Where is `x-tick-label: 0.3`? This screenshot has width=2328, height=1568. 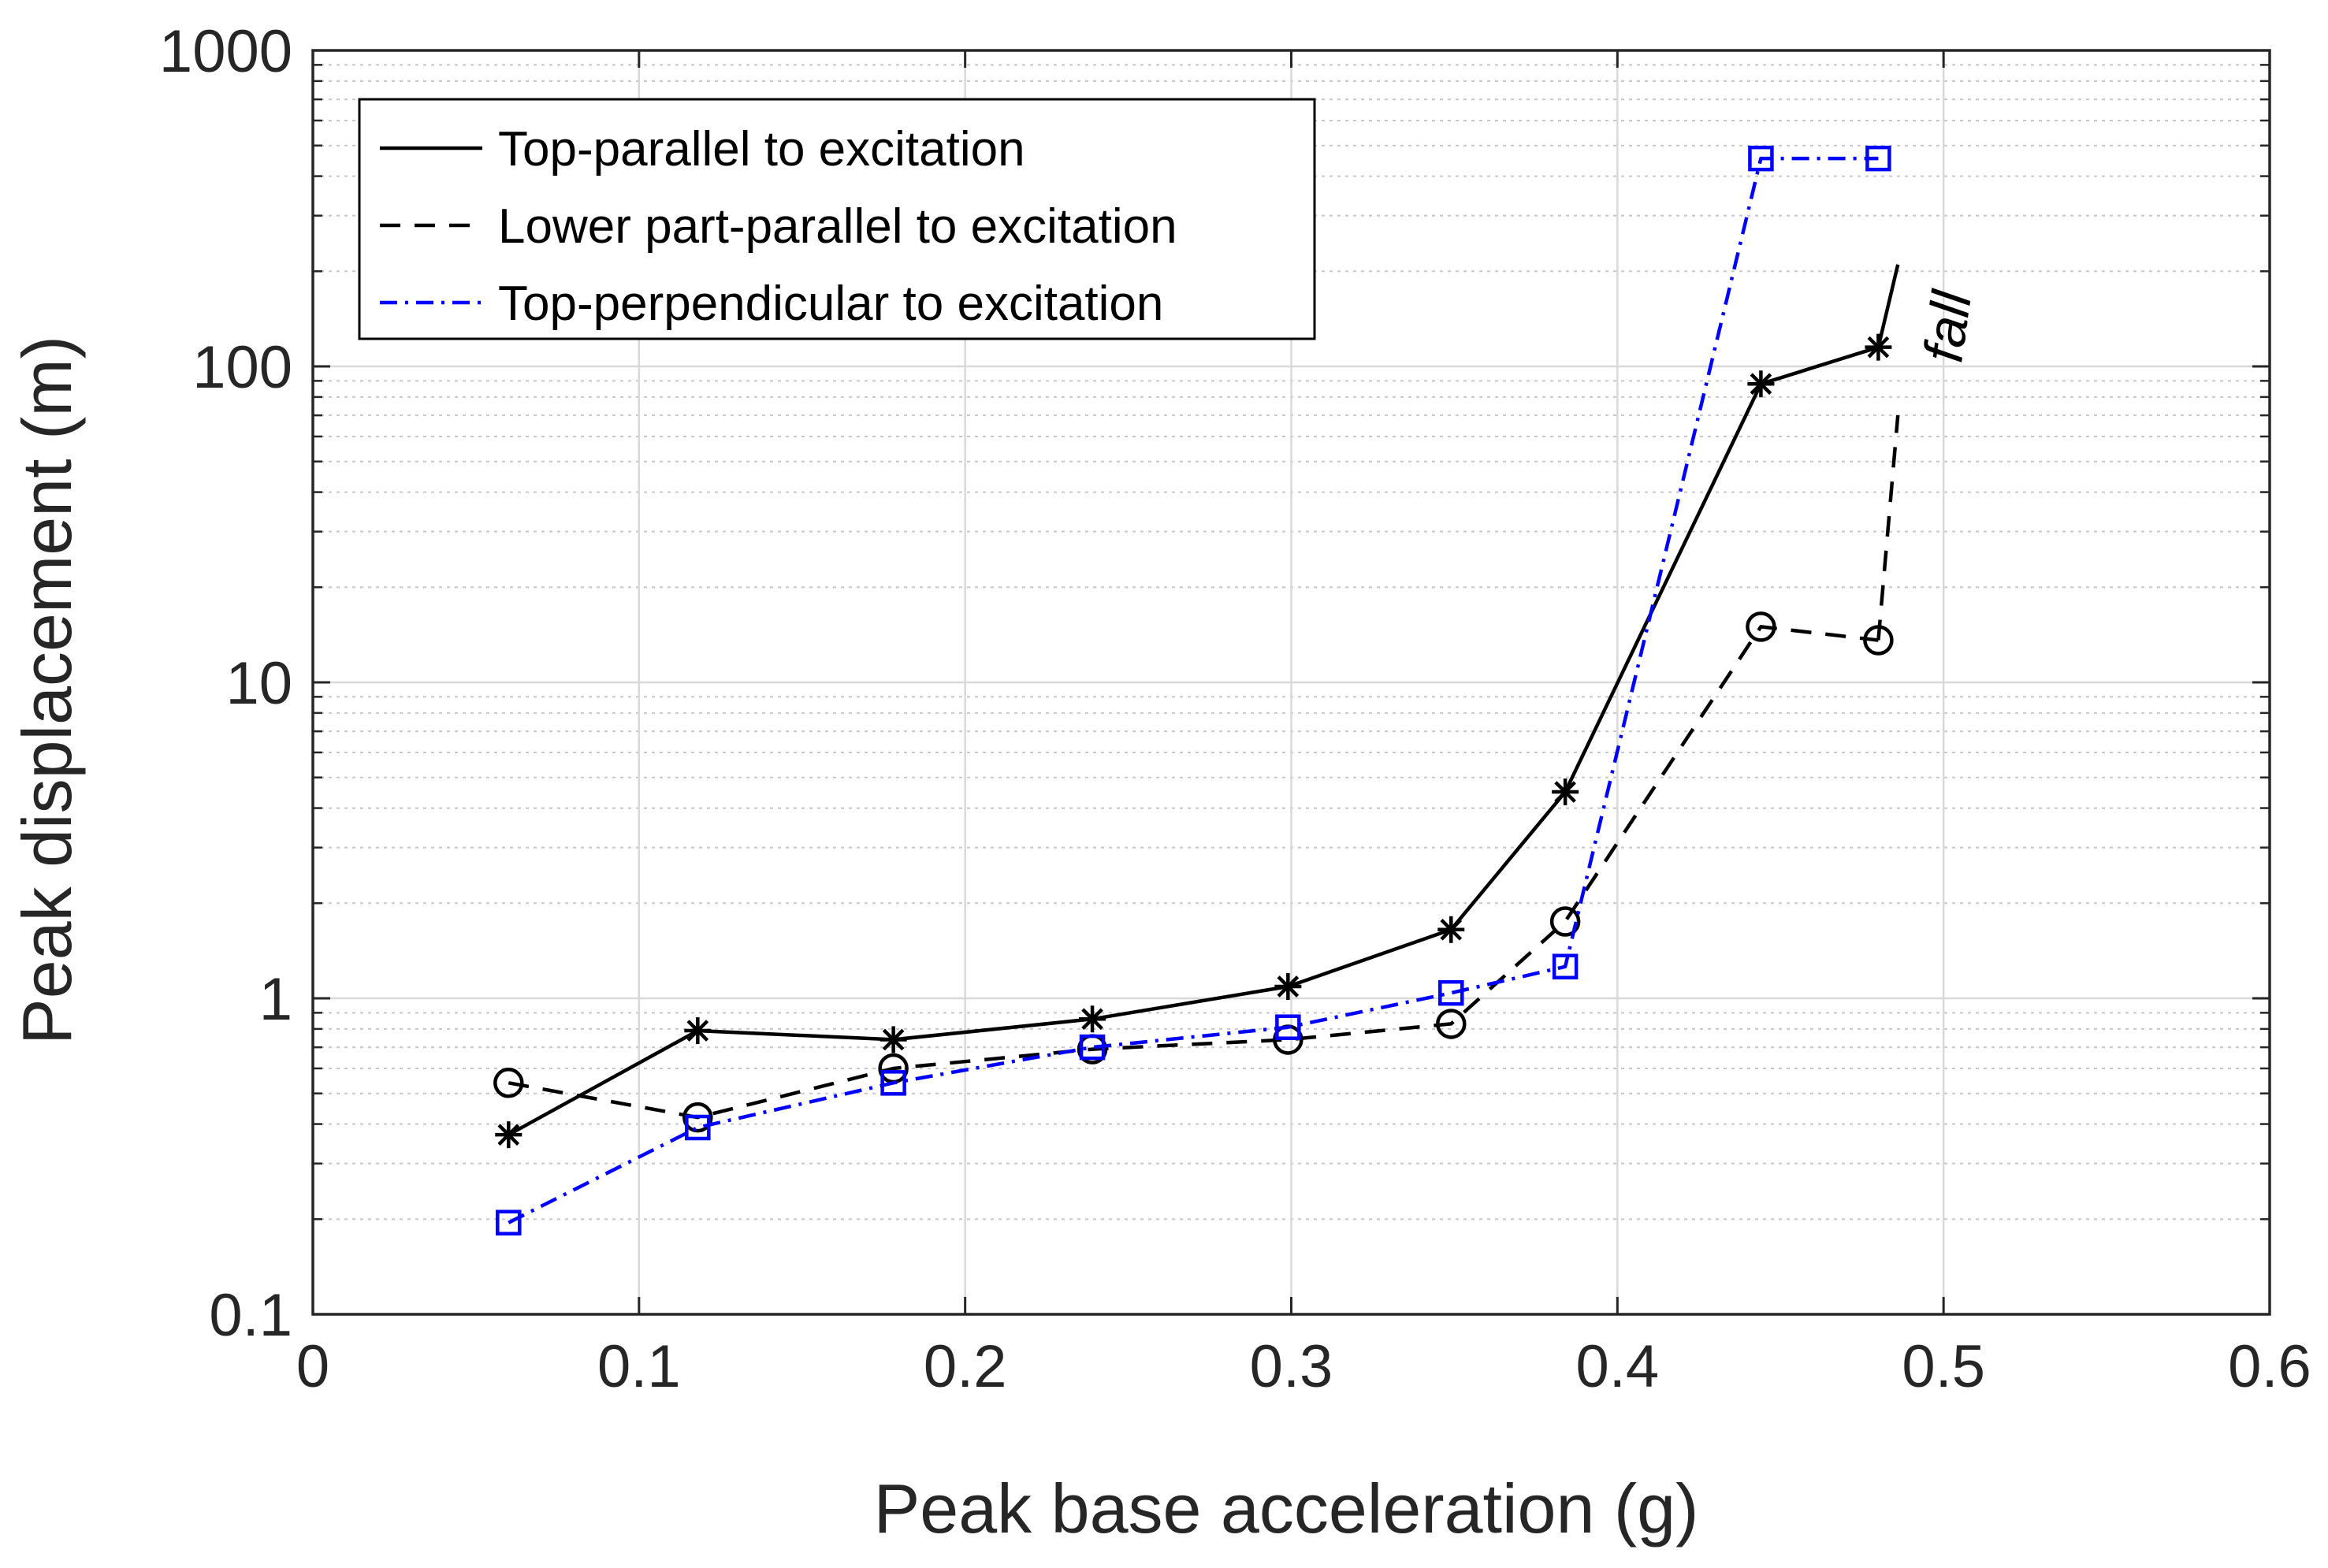 x-tick-label: 0.3 is located at coordinates (1291, 1366).